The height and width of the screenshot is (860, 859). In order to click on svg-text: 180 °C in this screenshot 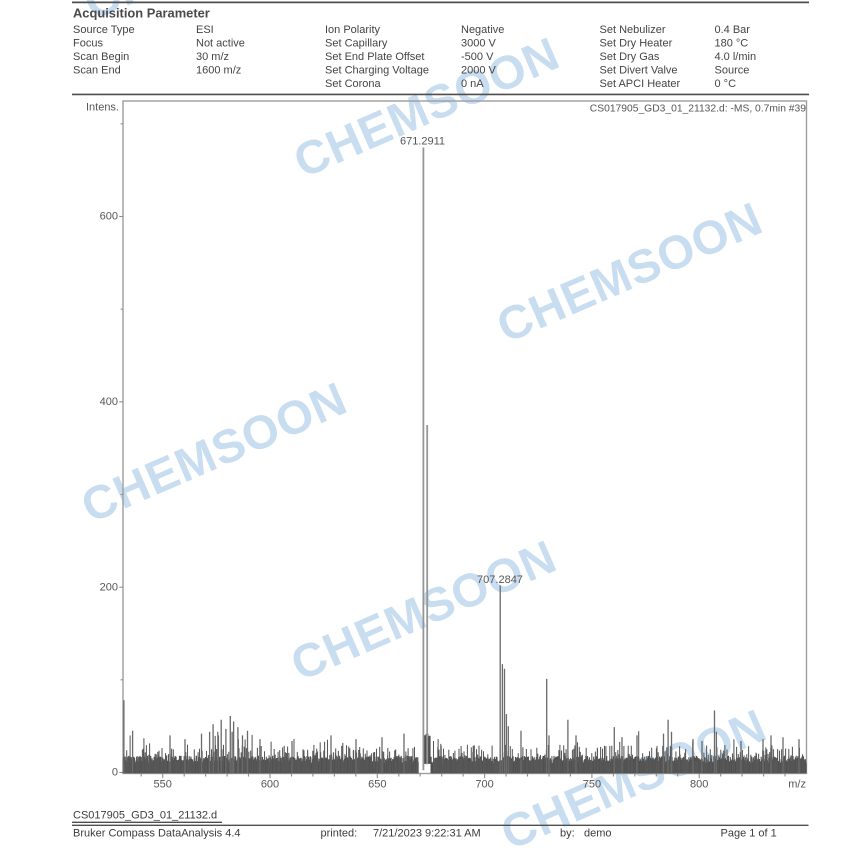, I will do `click(732, 44)`.